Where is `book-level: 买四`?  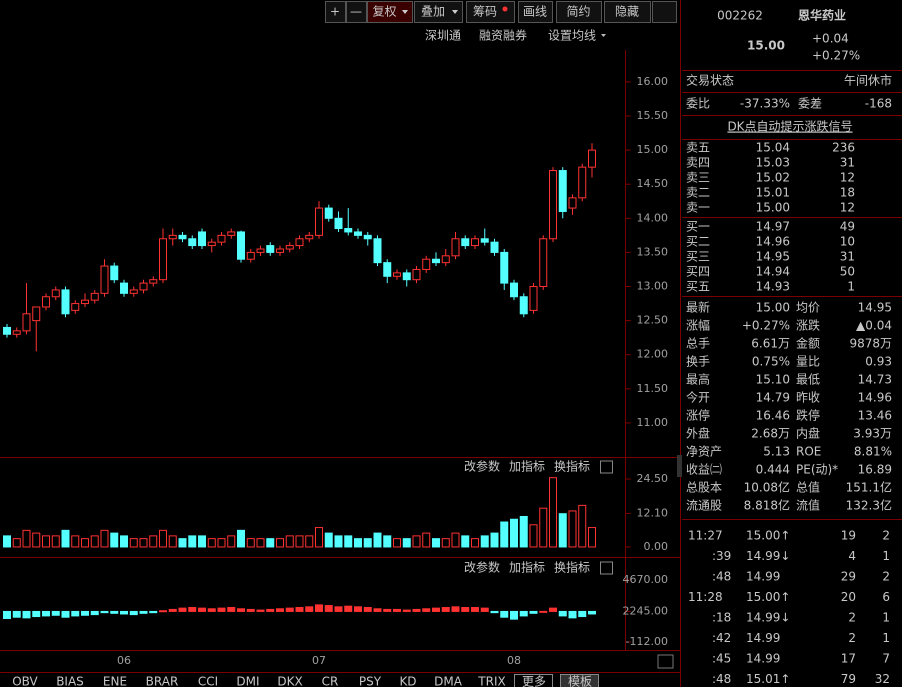 book-level: 买四 is located at coordinates (698, 272).